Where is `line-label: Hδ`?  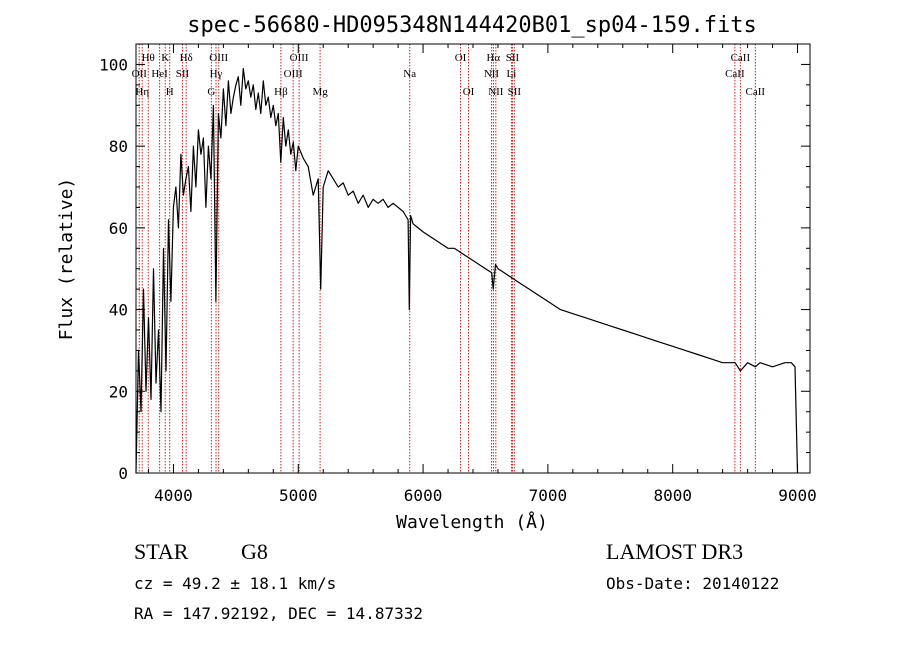
line-label: Hδ is located at coordinates (186, 58).